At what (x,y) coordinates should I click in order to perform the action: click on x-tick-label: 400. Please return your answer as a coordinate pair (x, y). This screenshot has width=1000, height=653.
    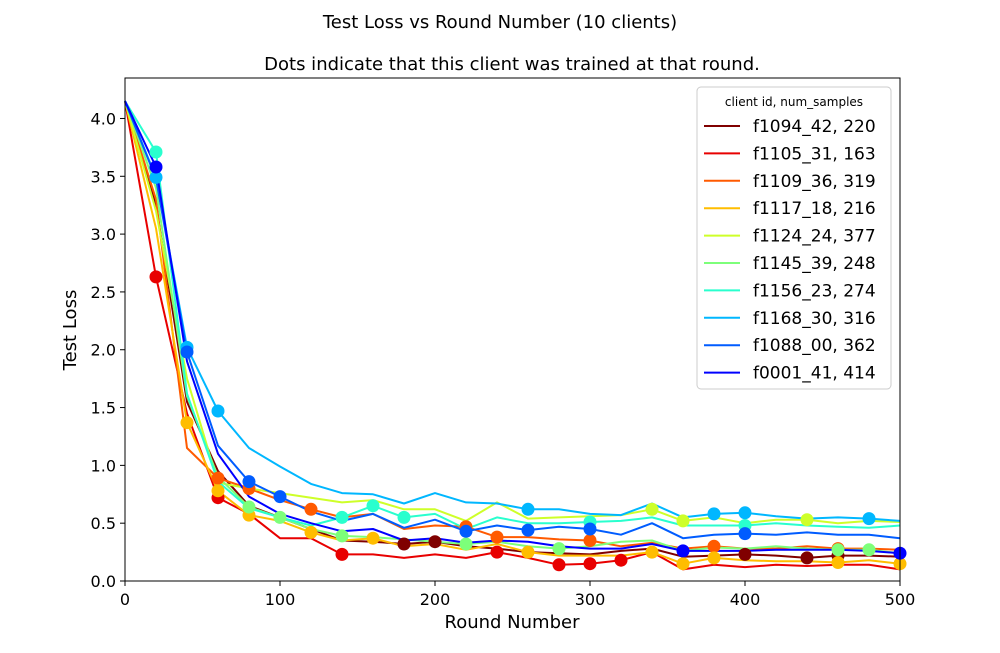
    Looking at the image, I should click on (745, 599).